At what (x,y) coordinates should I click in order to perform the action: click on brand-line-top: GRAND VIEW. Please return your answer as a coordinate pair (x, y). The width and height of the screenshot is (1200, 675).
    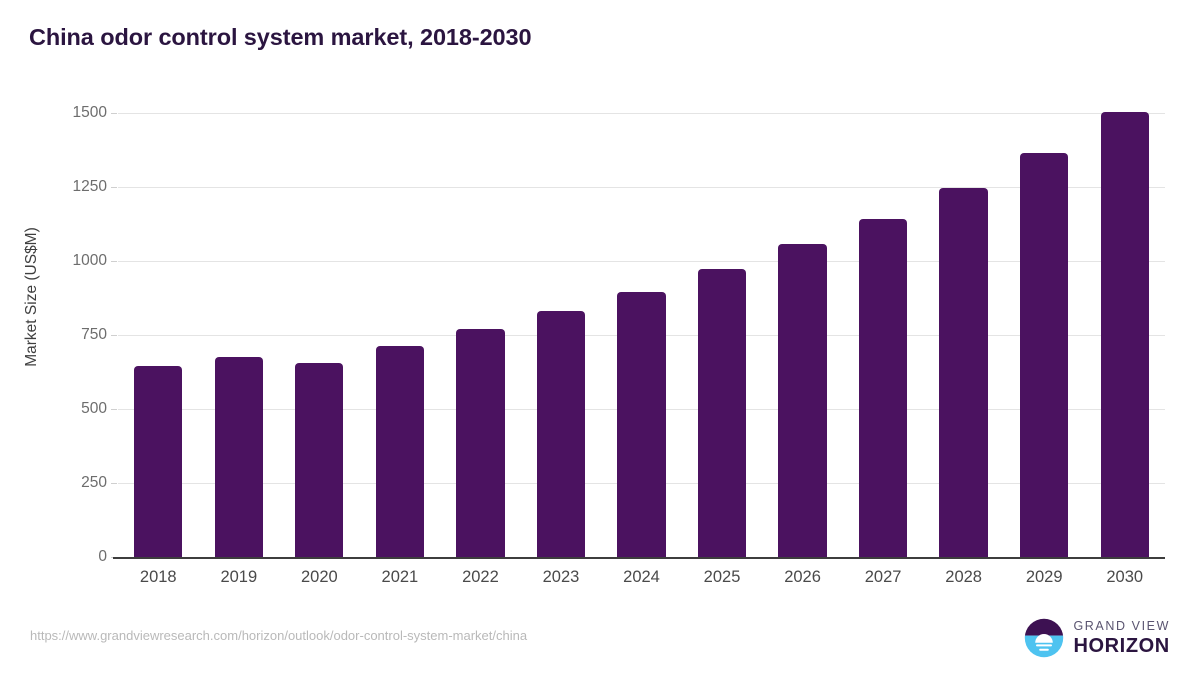
    Looking at the image, I should click on (1121, 626).